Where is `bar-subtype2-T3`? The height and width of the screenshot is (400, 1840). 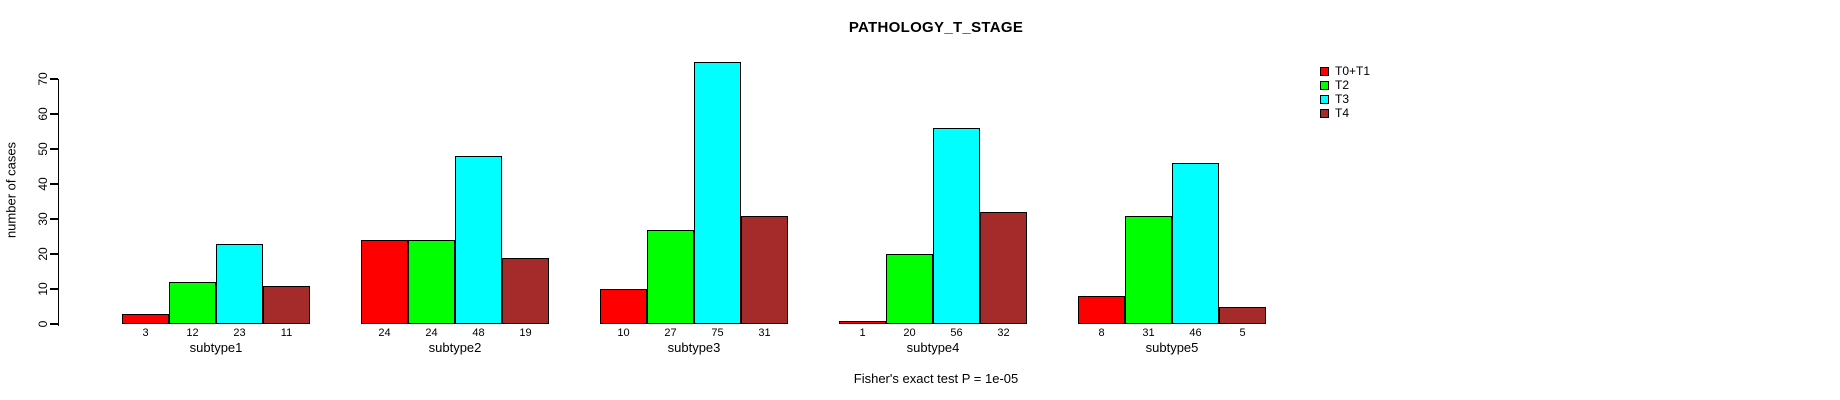
bar-subtype2-T3 is located at coordinates (478, 240).